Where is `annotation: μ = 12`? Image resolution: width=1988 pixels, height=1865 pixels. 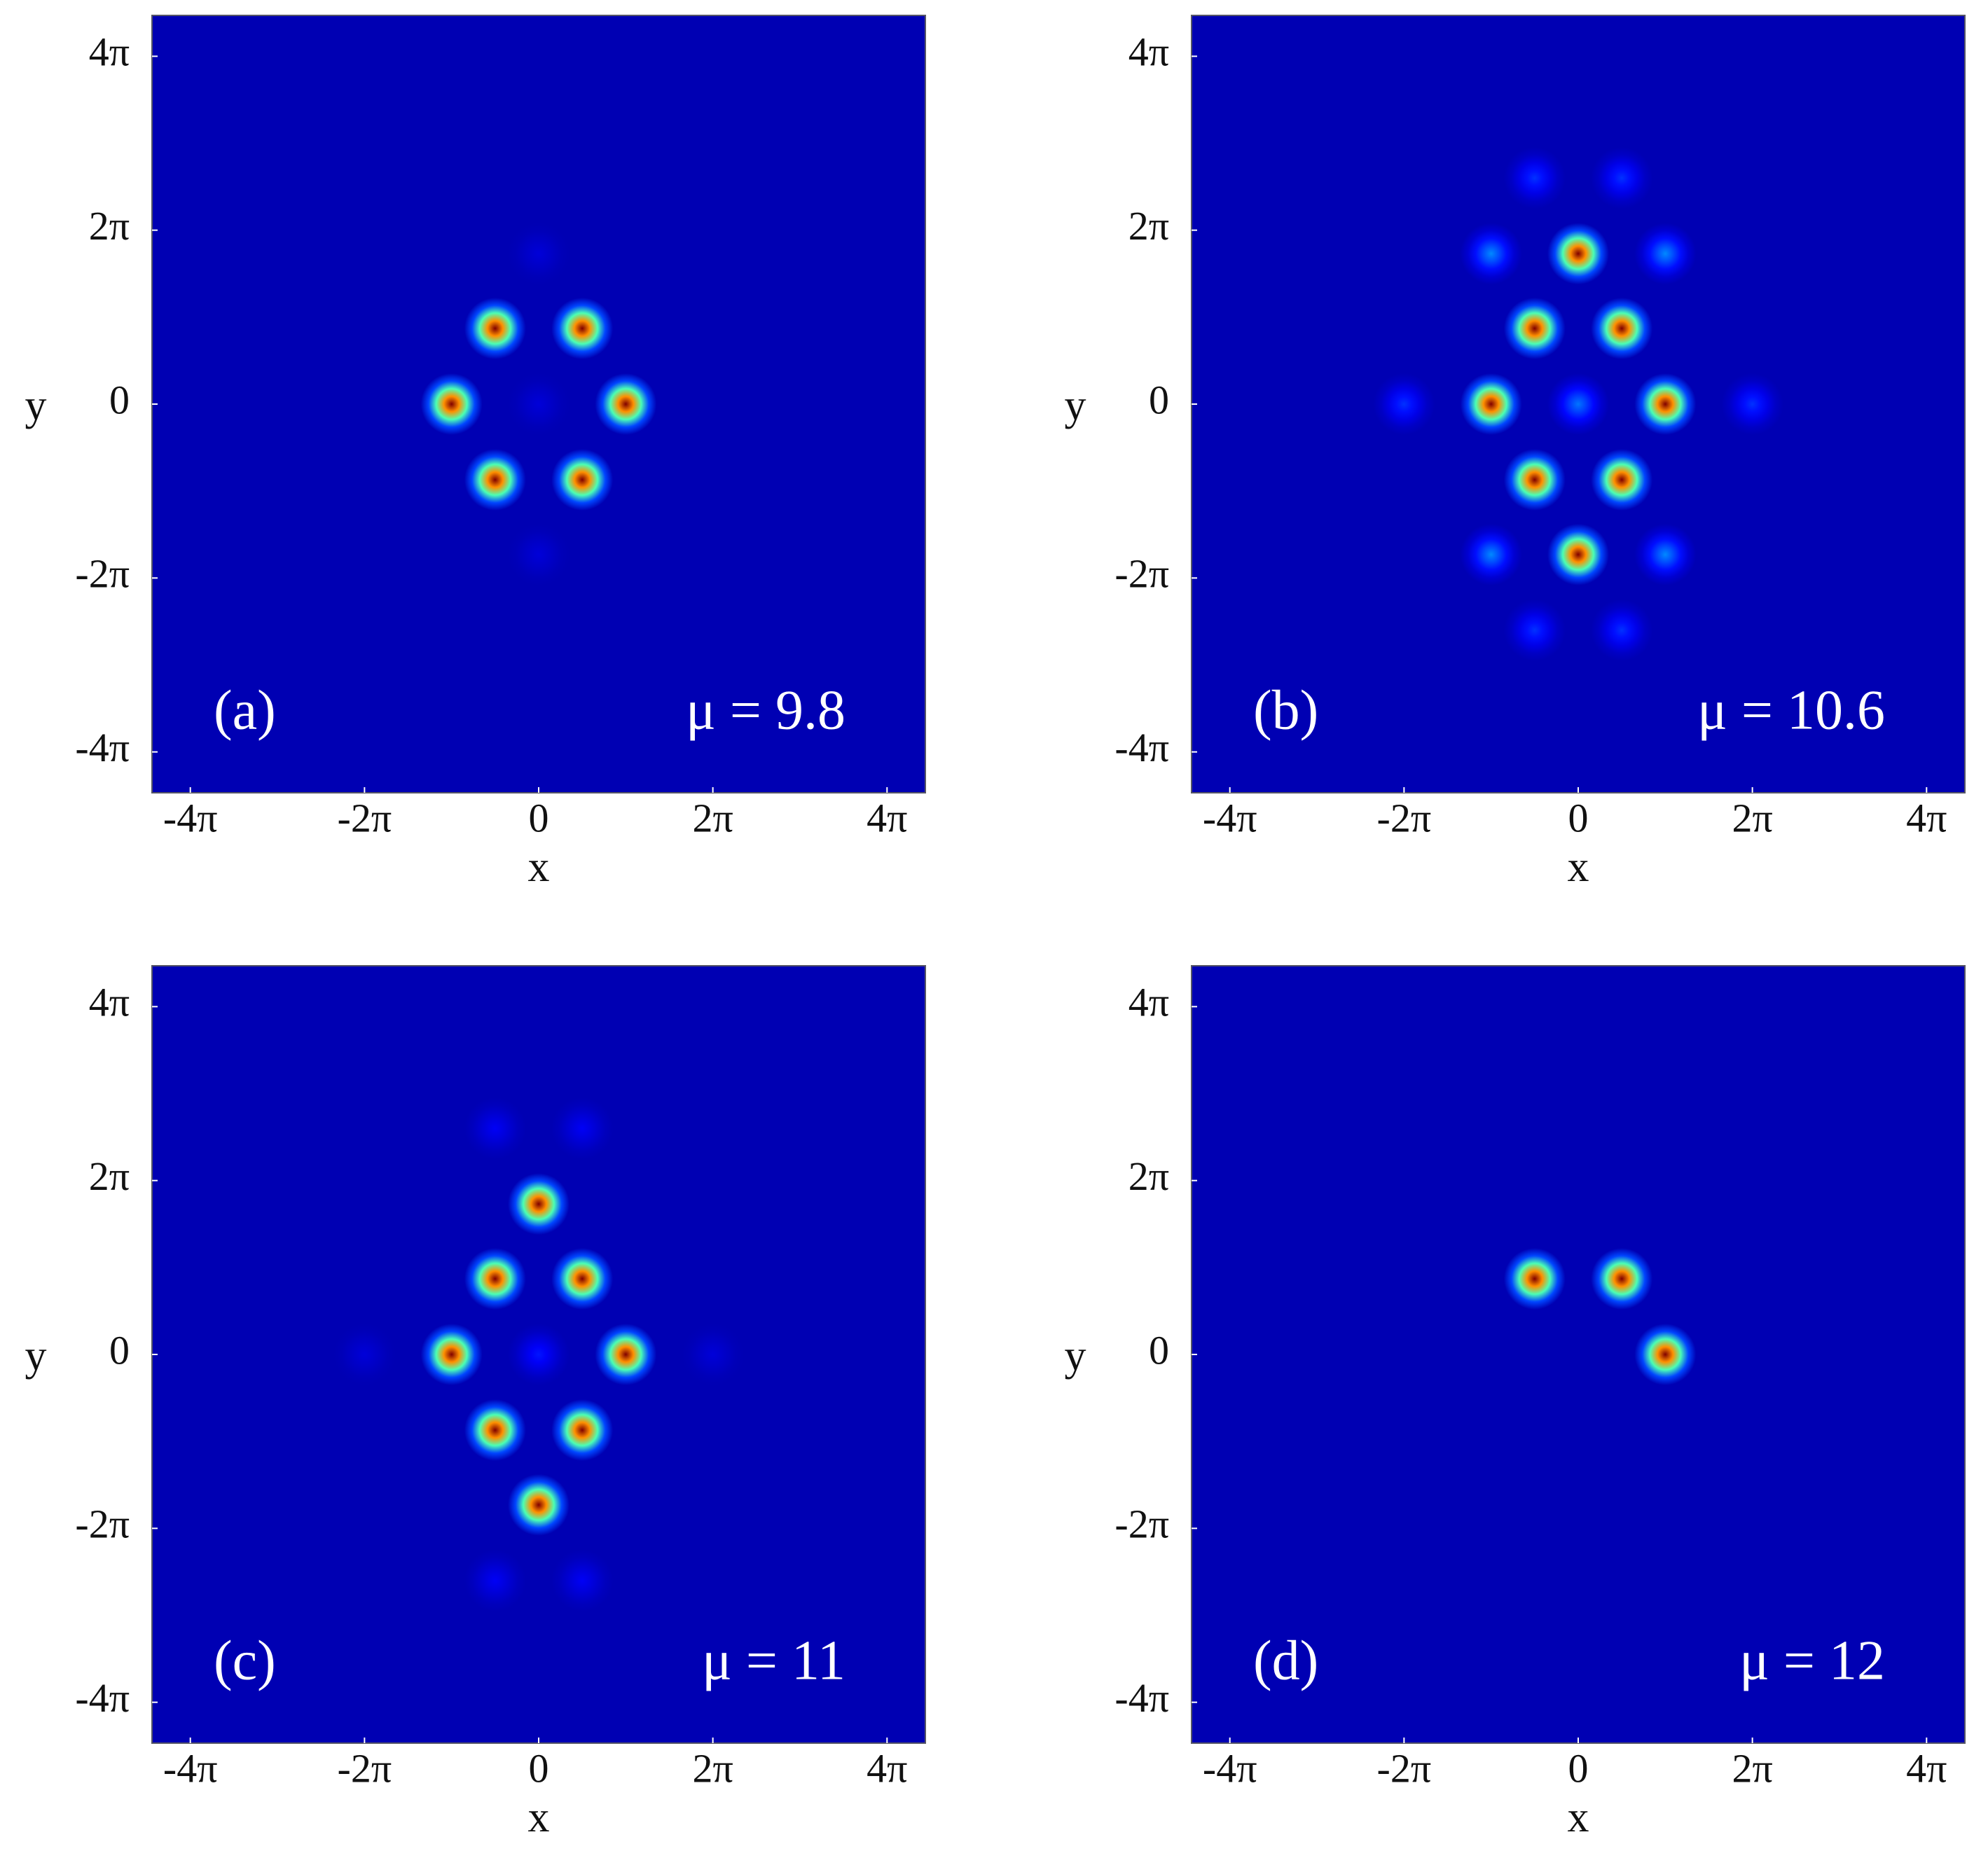 annotation: μ = 12 is located at coordinates (1812, 1660).